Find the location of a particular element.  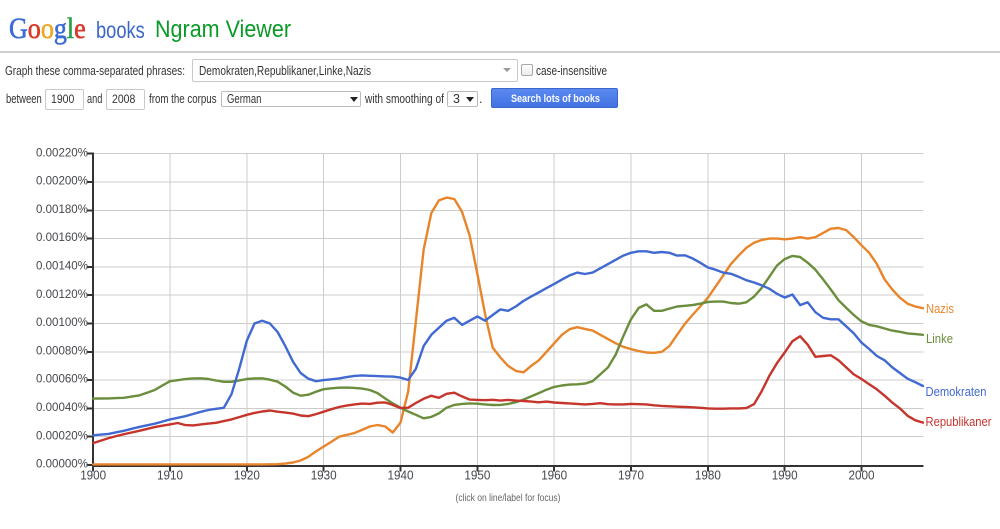

svg-text: Republikaner is located at coordinates (959, 421).